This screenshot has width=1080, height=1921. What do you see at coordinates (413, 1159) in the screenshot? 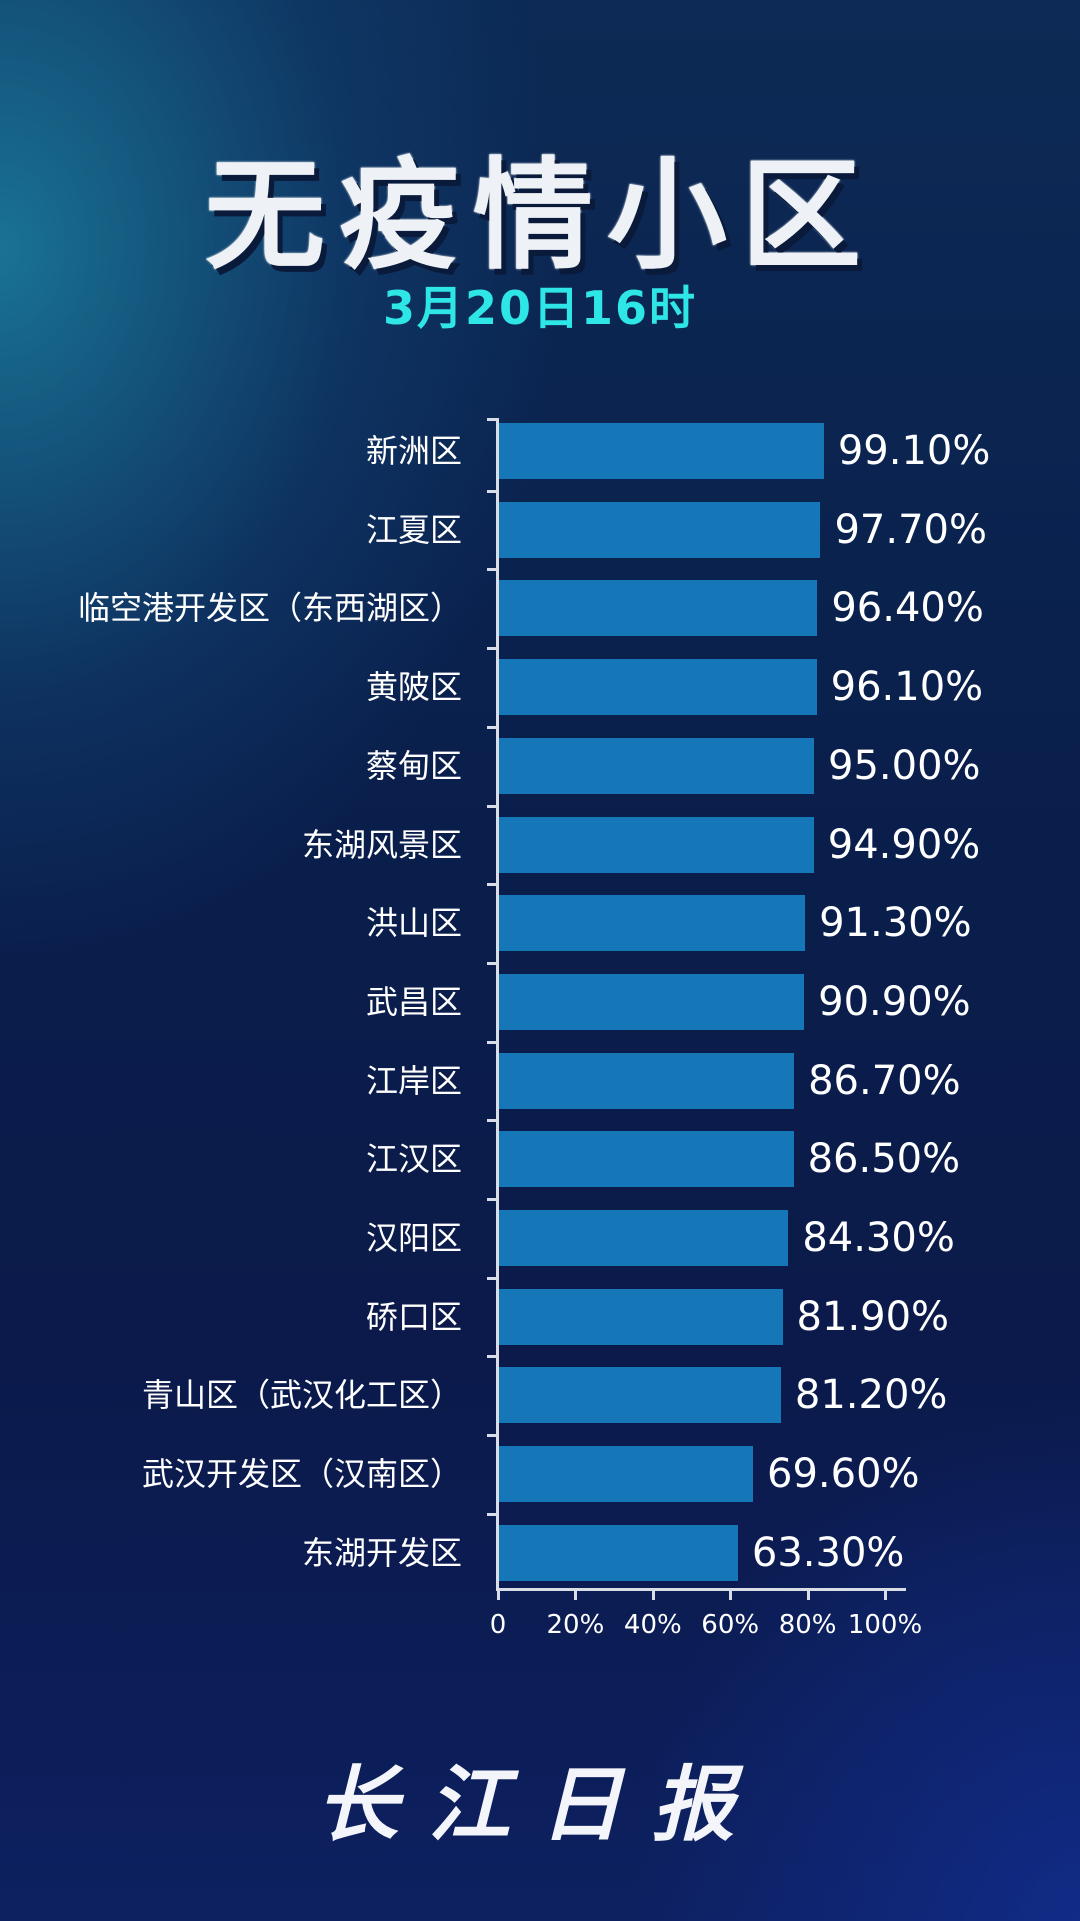
I see `category-label: 江汉区` at bounding box center [413, 1159].